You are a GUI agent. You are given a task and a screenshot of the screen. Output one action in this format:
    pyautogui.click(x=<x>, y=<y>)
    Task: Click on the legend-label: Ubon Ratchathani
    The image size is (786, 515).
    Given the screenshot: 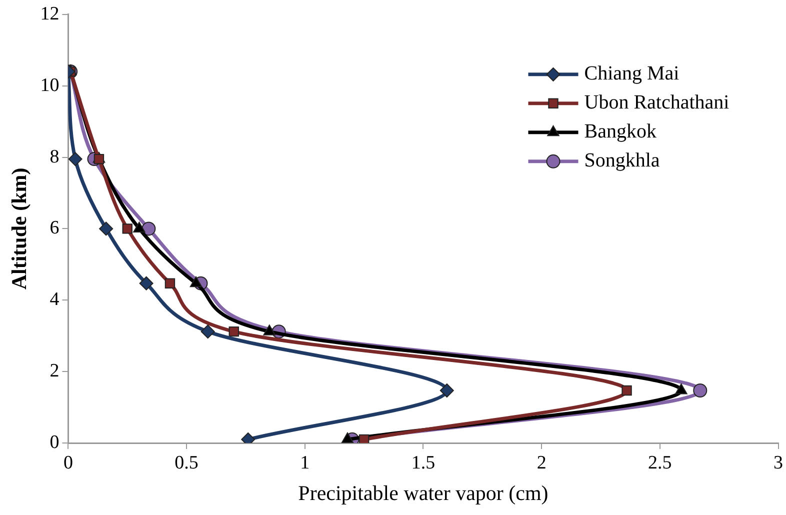 What is the action you would take?
    pyautogui.click(x=657, y=103)
    